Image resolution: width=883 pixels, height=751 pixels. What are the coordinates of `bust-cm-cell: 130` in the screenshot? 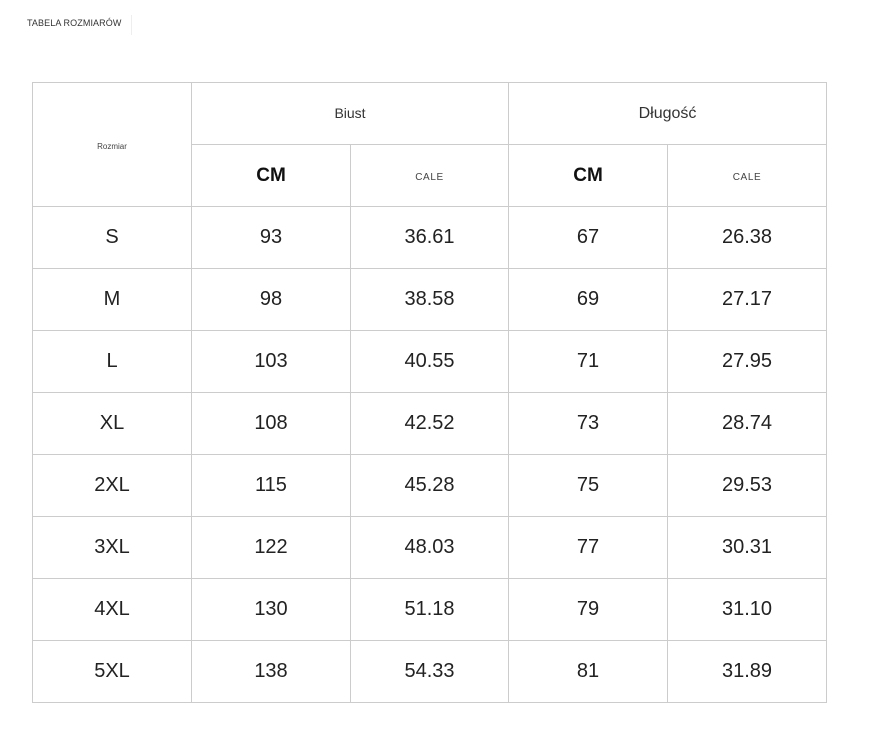 It's located at (271, 609).